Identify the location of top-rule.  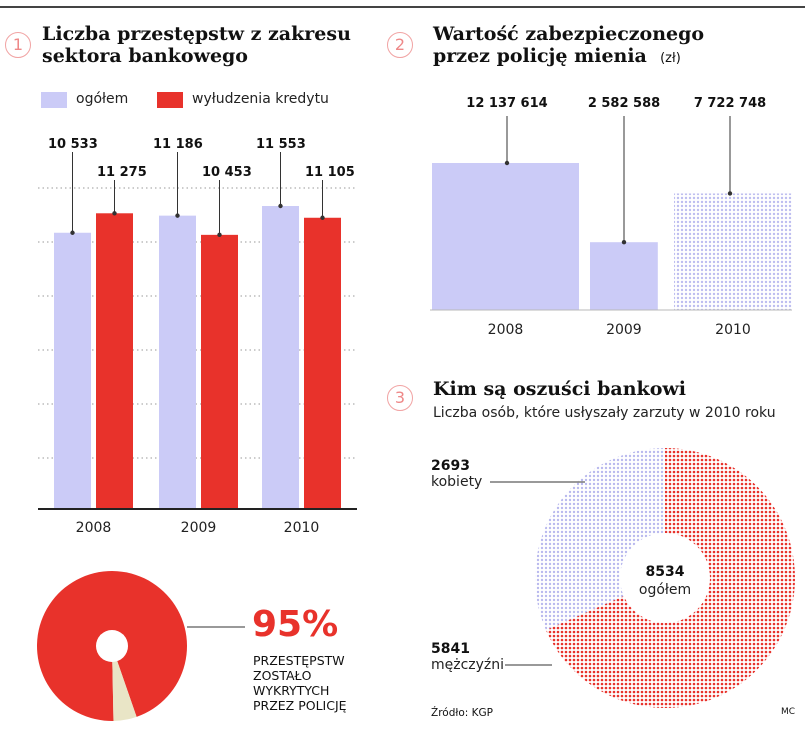
(402, 7).